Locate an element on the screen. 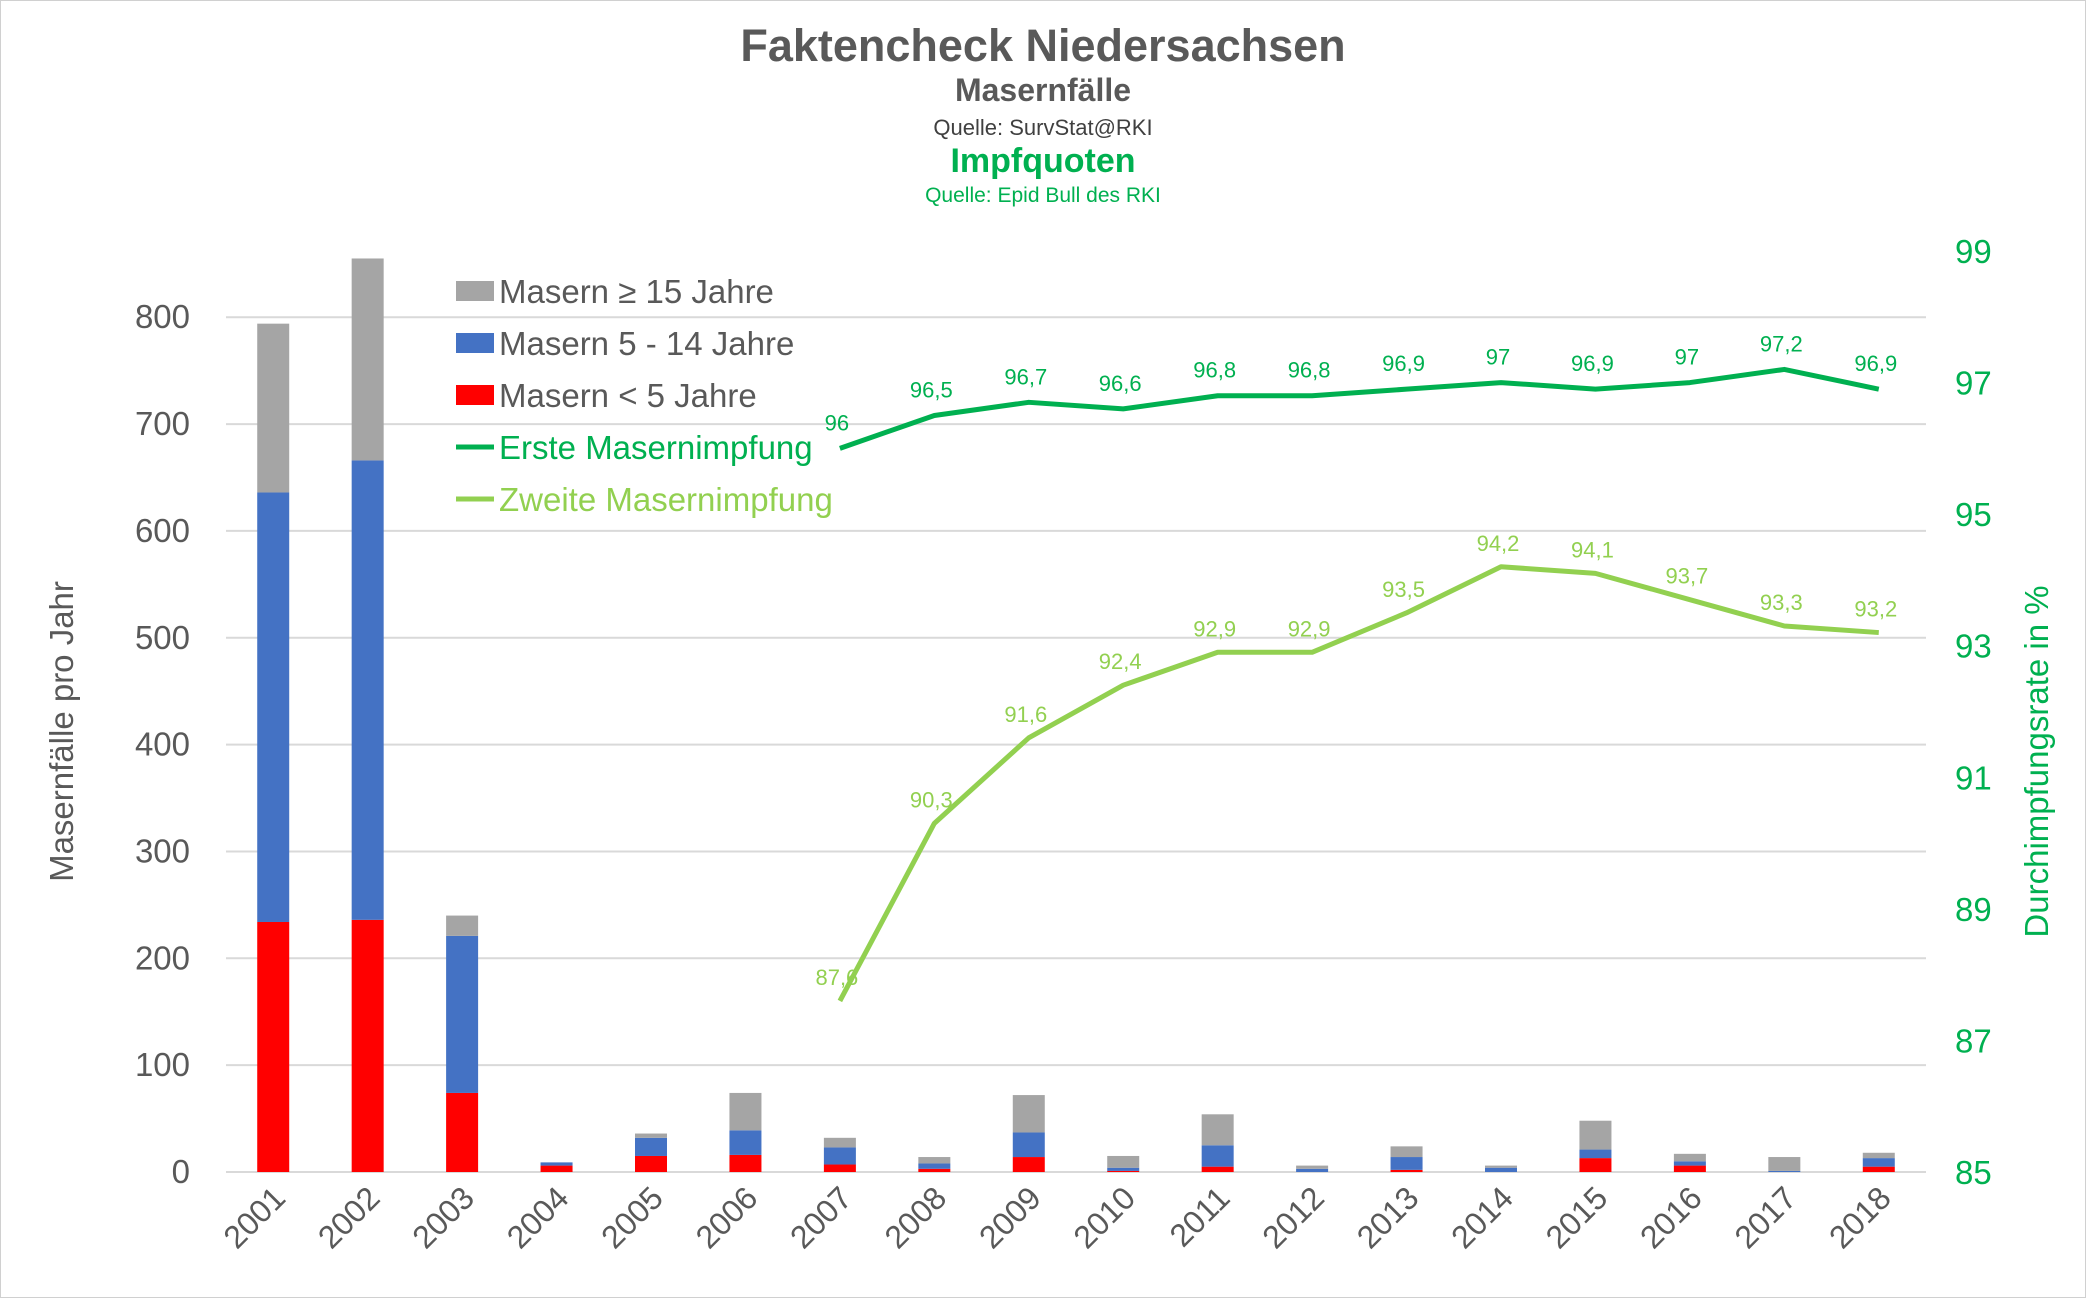  x-tick-label: 2012 is located at coordinates (1293, 1217).